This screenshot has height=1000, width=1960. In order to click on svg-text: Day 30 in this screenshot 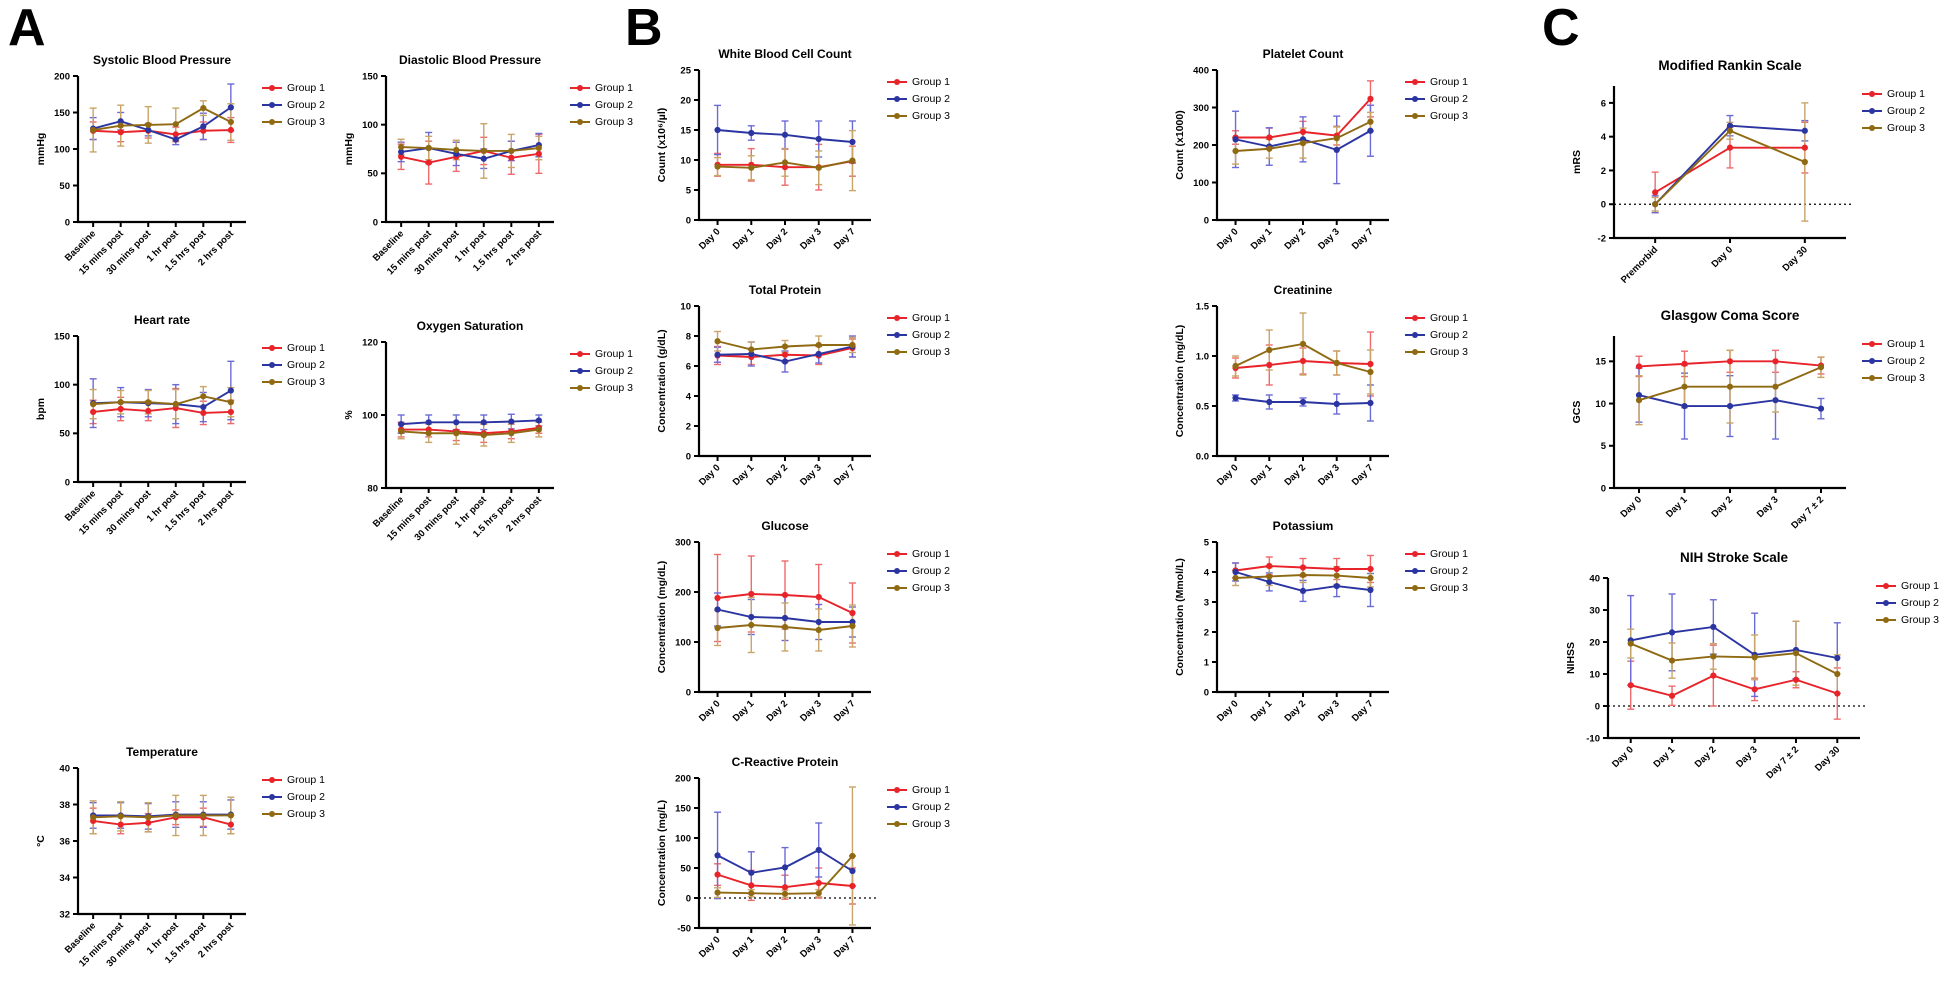, I will do `click(1795, 258)`.